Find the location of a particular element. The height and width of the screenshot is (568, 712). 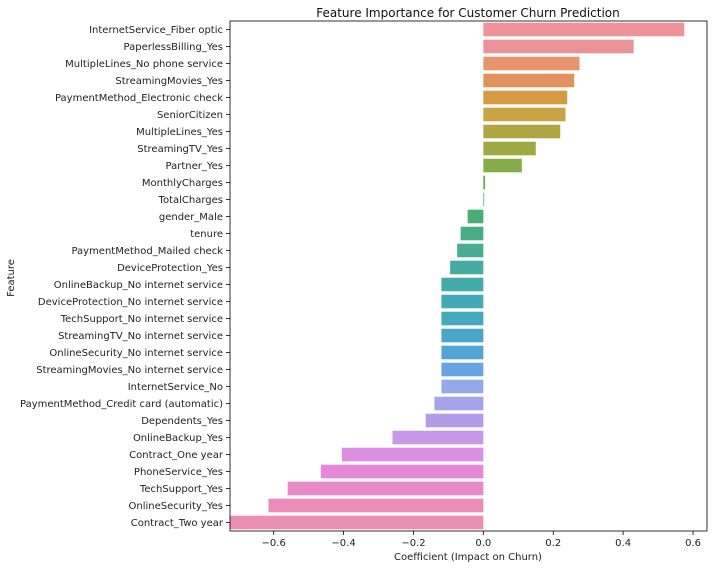

x-axis-title: Coefficient (Impact on Churn) is located at coordinates (468, 557).